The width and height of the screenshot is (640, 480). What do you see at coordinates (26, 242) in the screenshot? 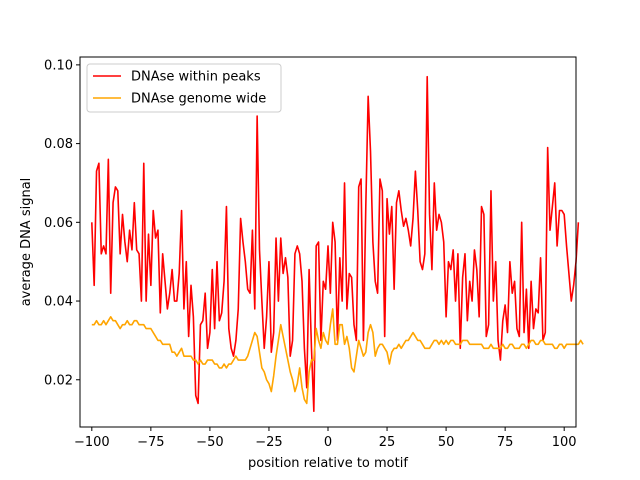
I see `y-axis-label: average DNA signal` at bounding box center [26, 242].